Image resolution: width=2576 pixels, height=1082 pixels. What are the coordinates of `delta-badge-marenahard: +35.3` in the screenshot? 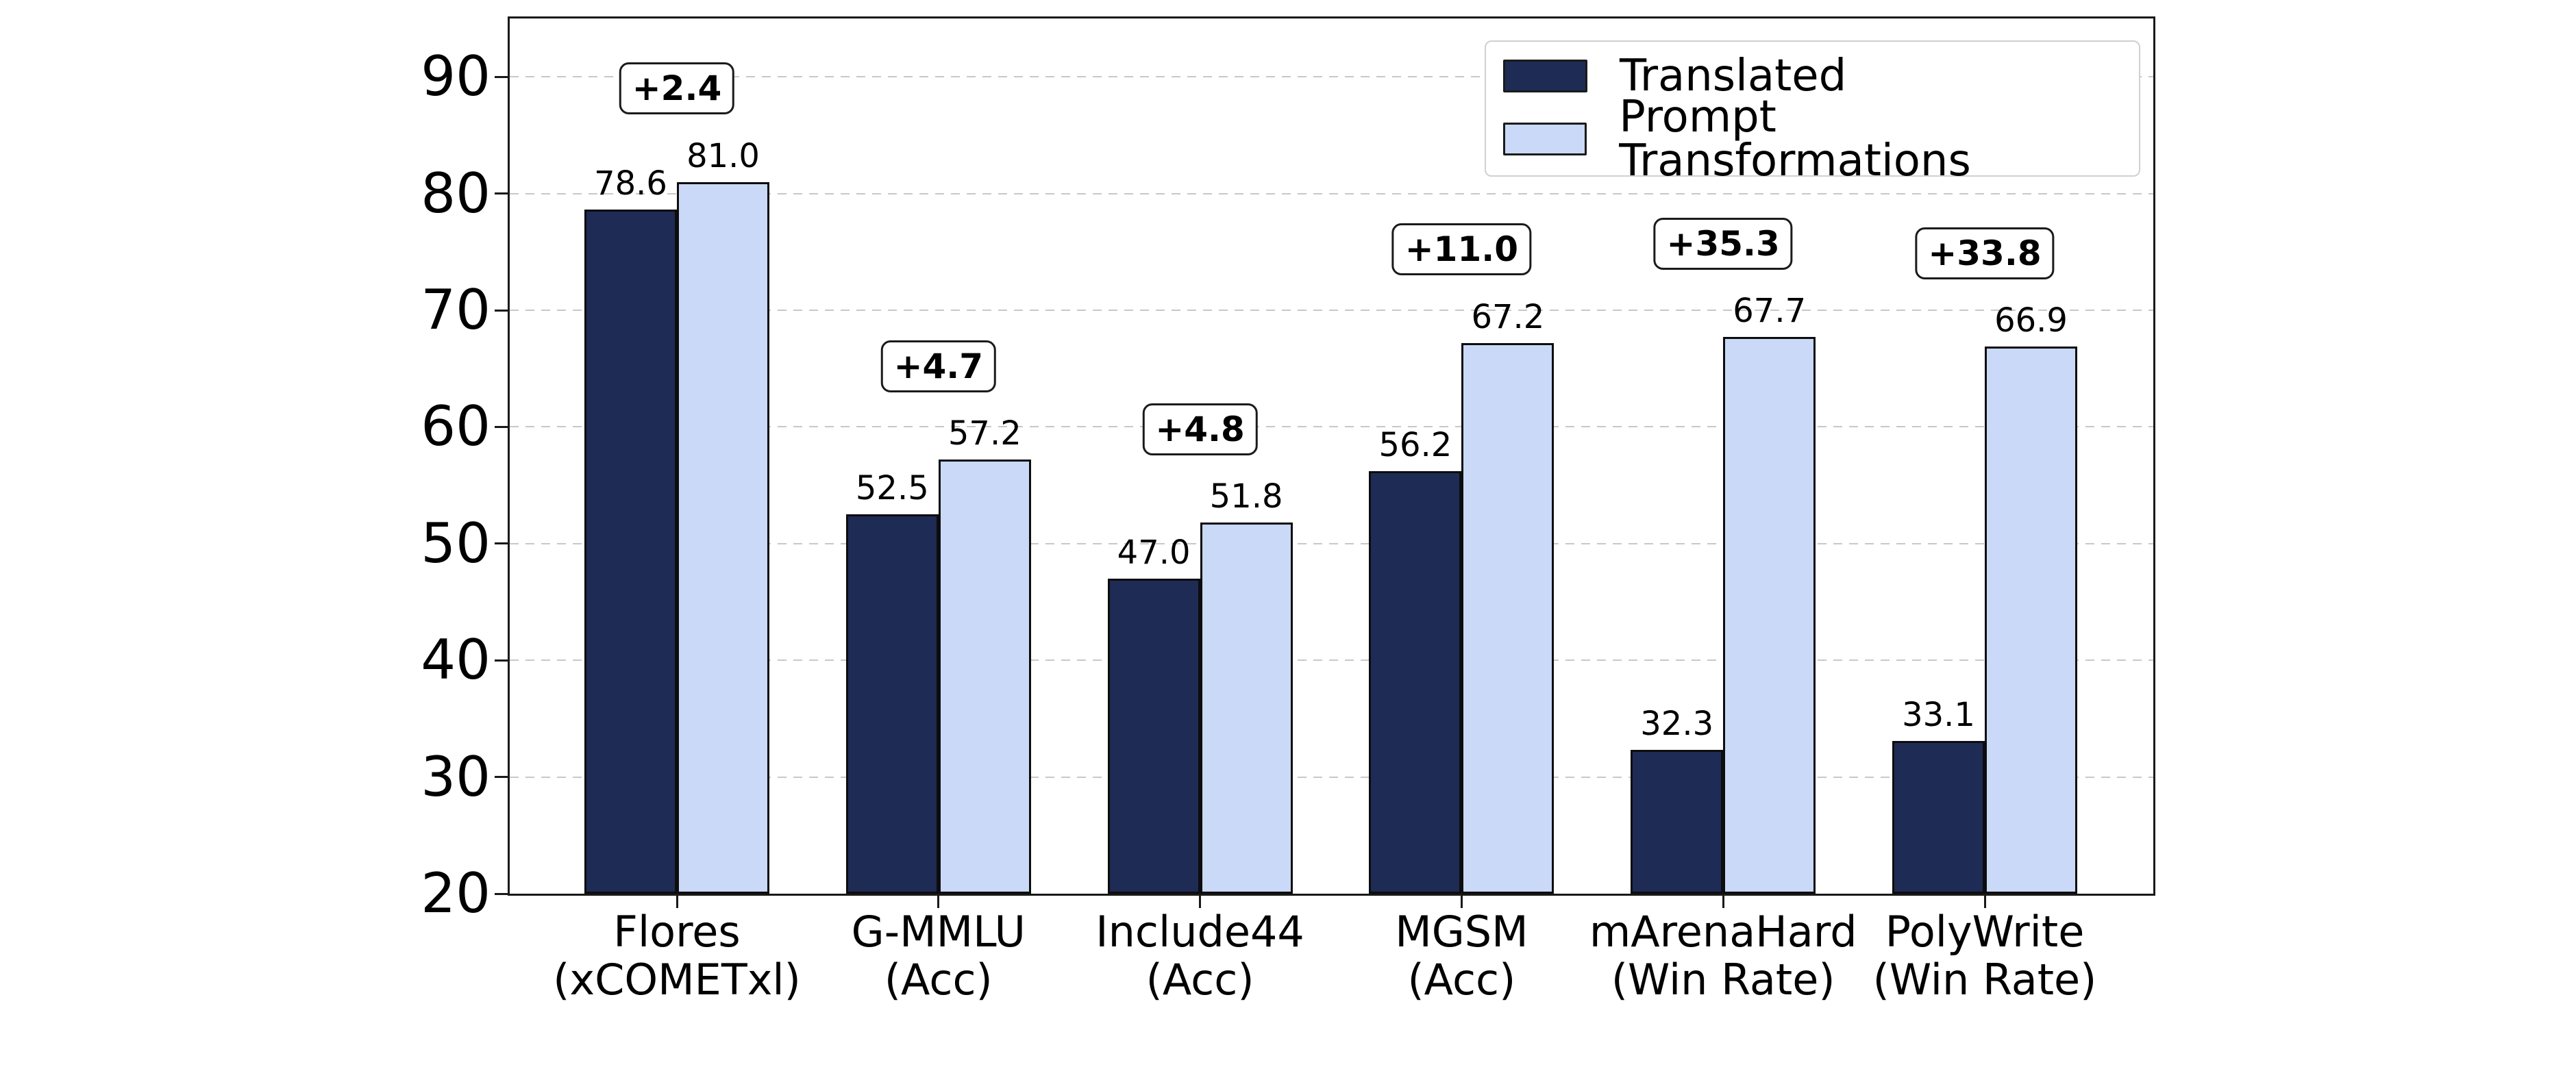 It's located at (1723, 243).